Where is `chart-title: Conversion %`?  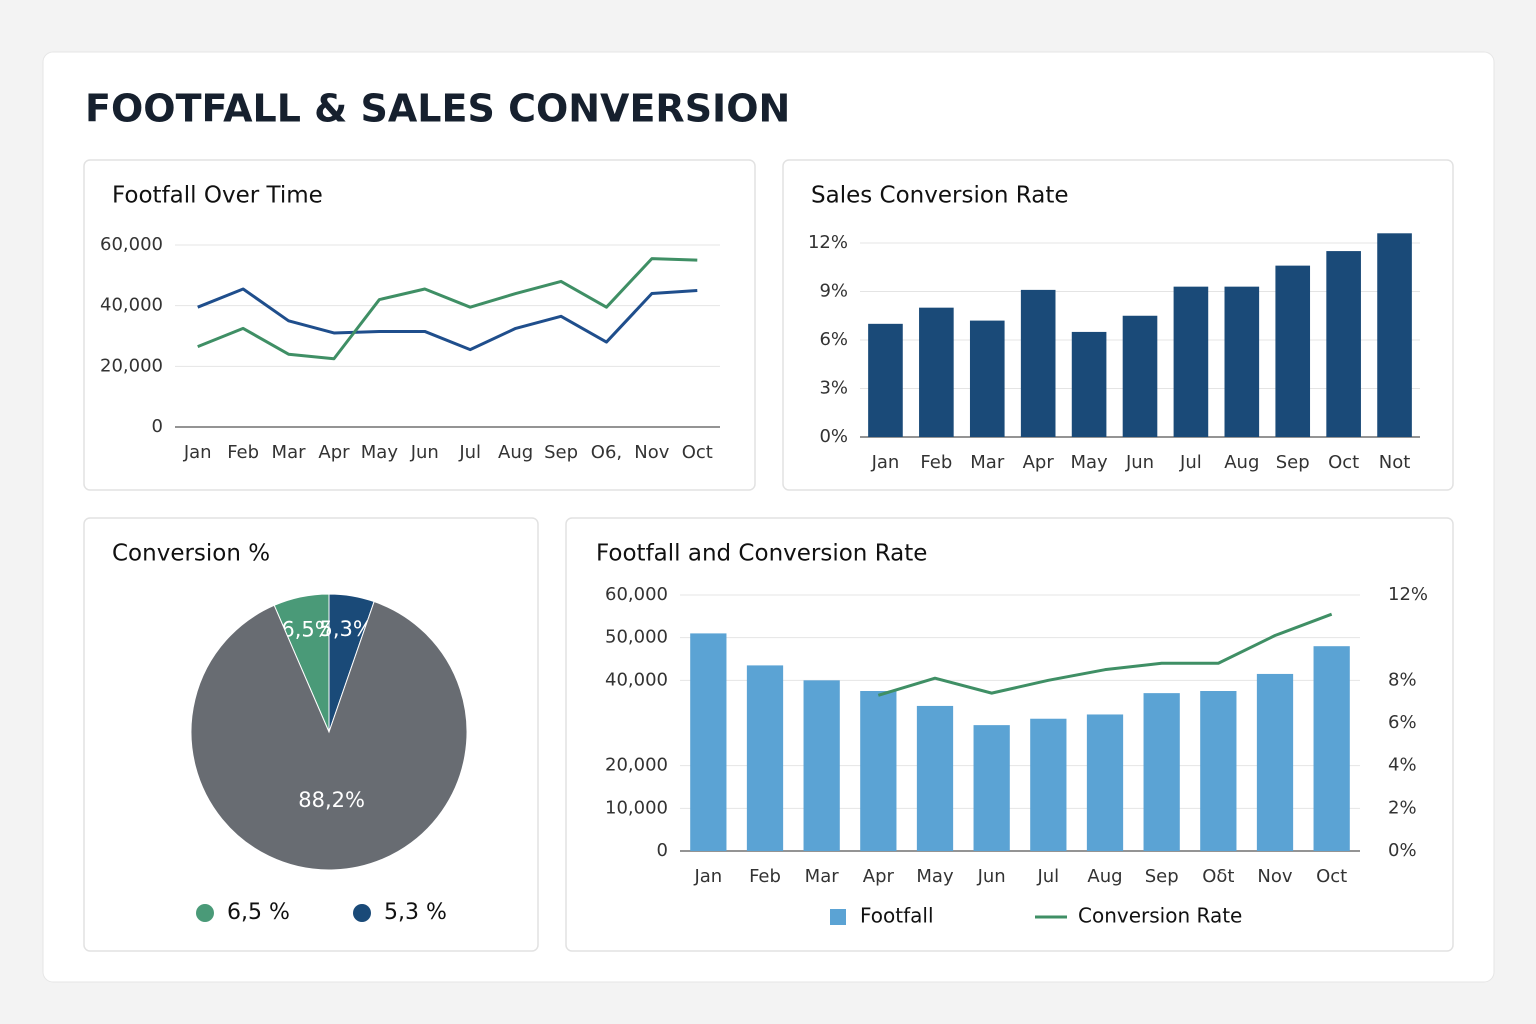 chart-title: Conversion % is located at coordinates (191, 554).